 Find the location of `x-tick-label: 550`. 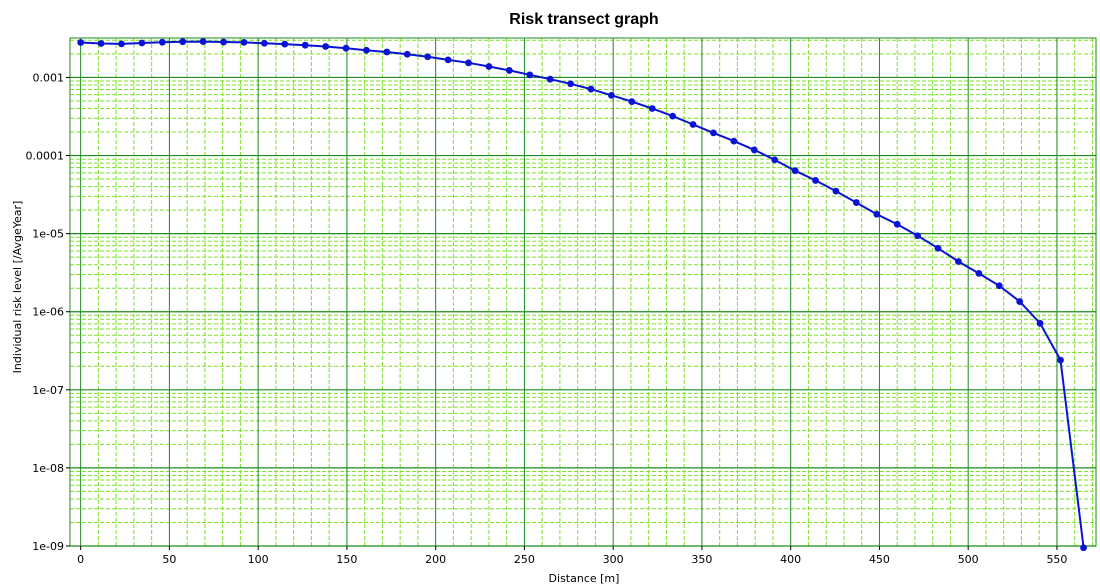

x-tick-label: 550 is located at coordinates (1056, 559).